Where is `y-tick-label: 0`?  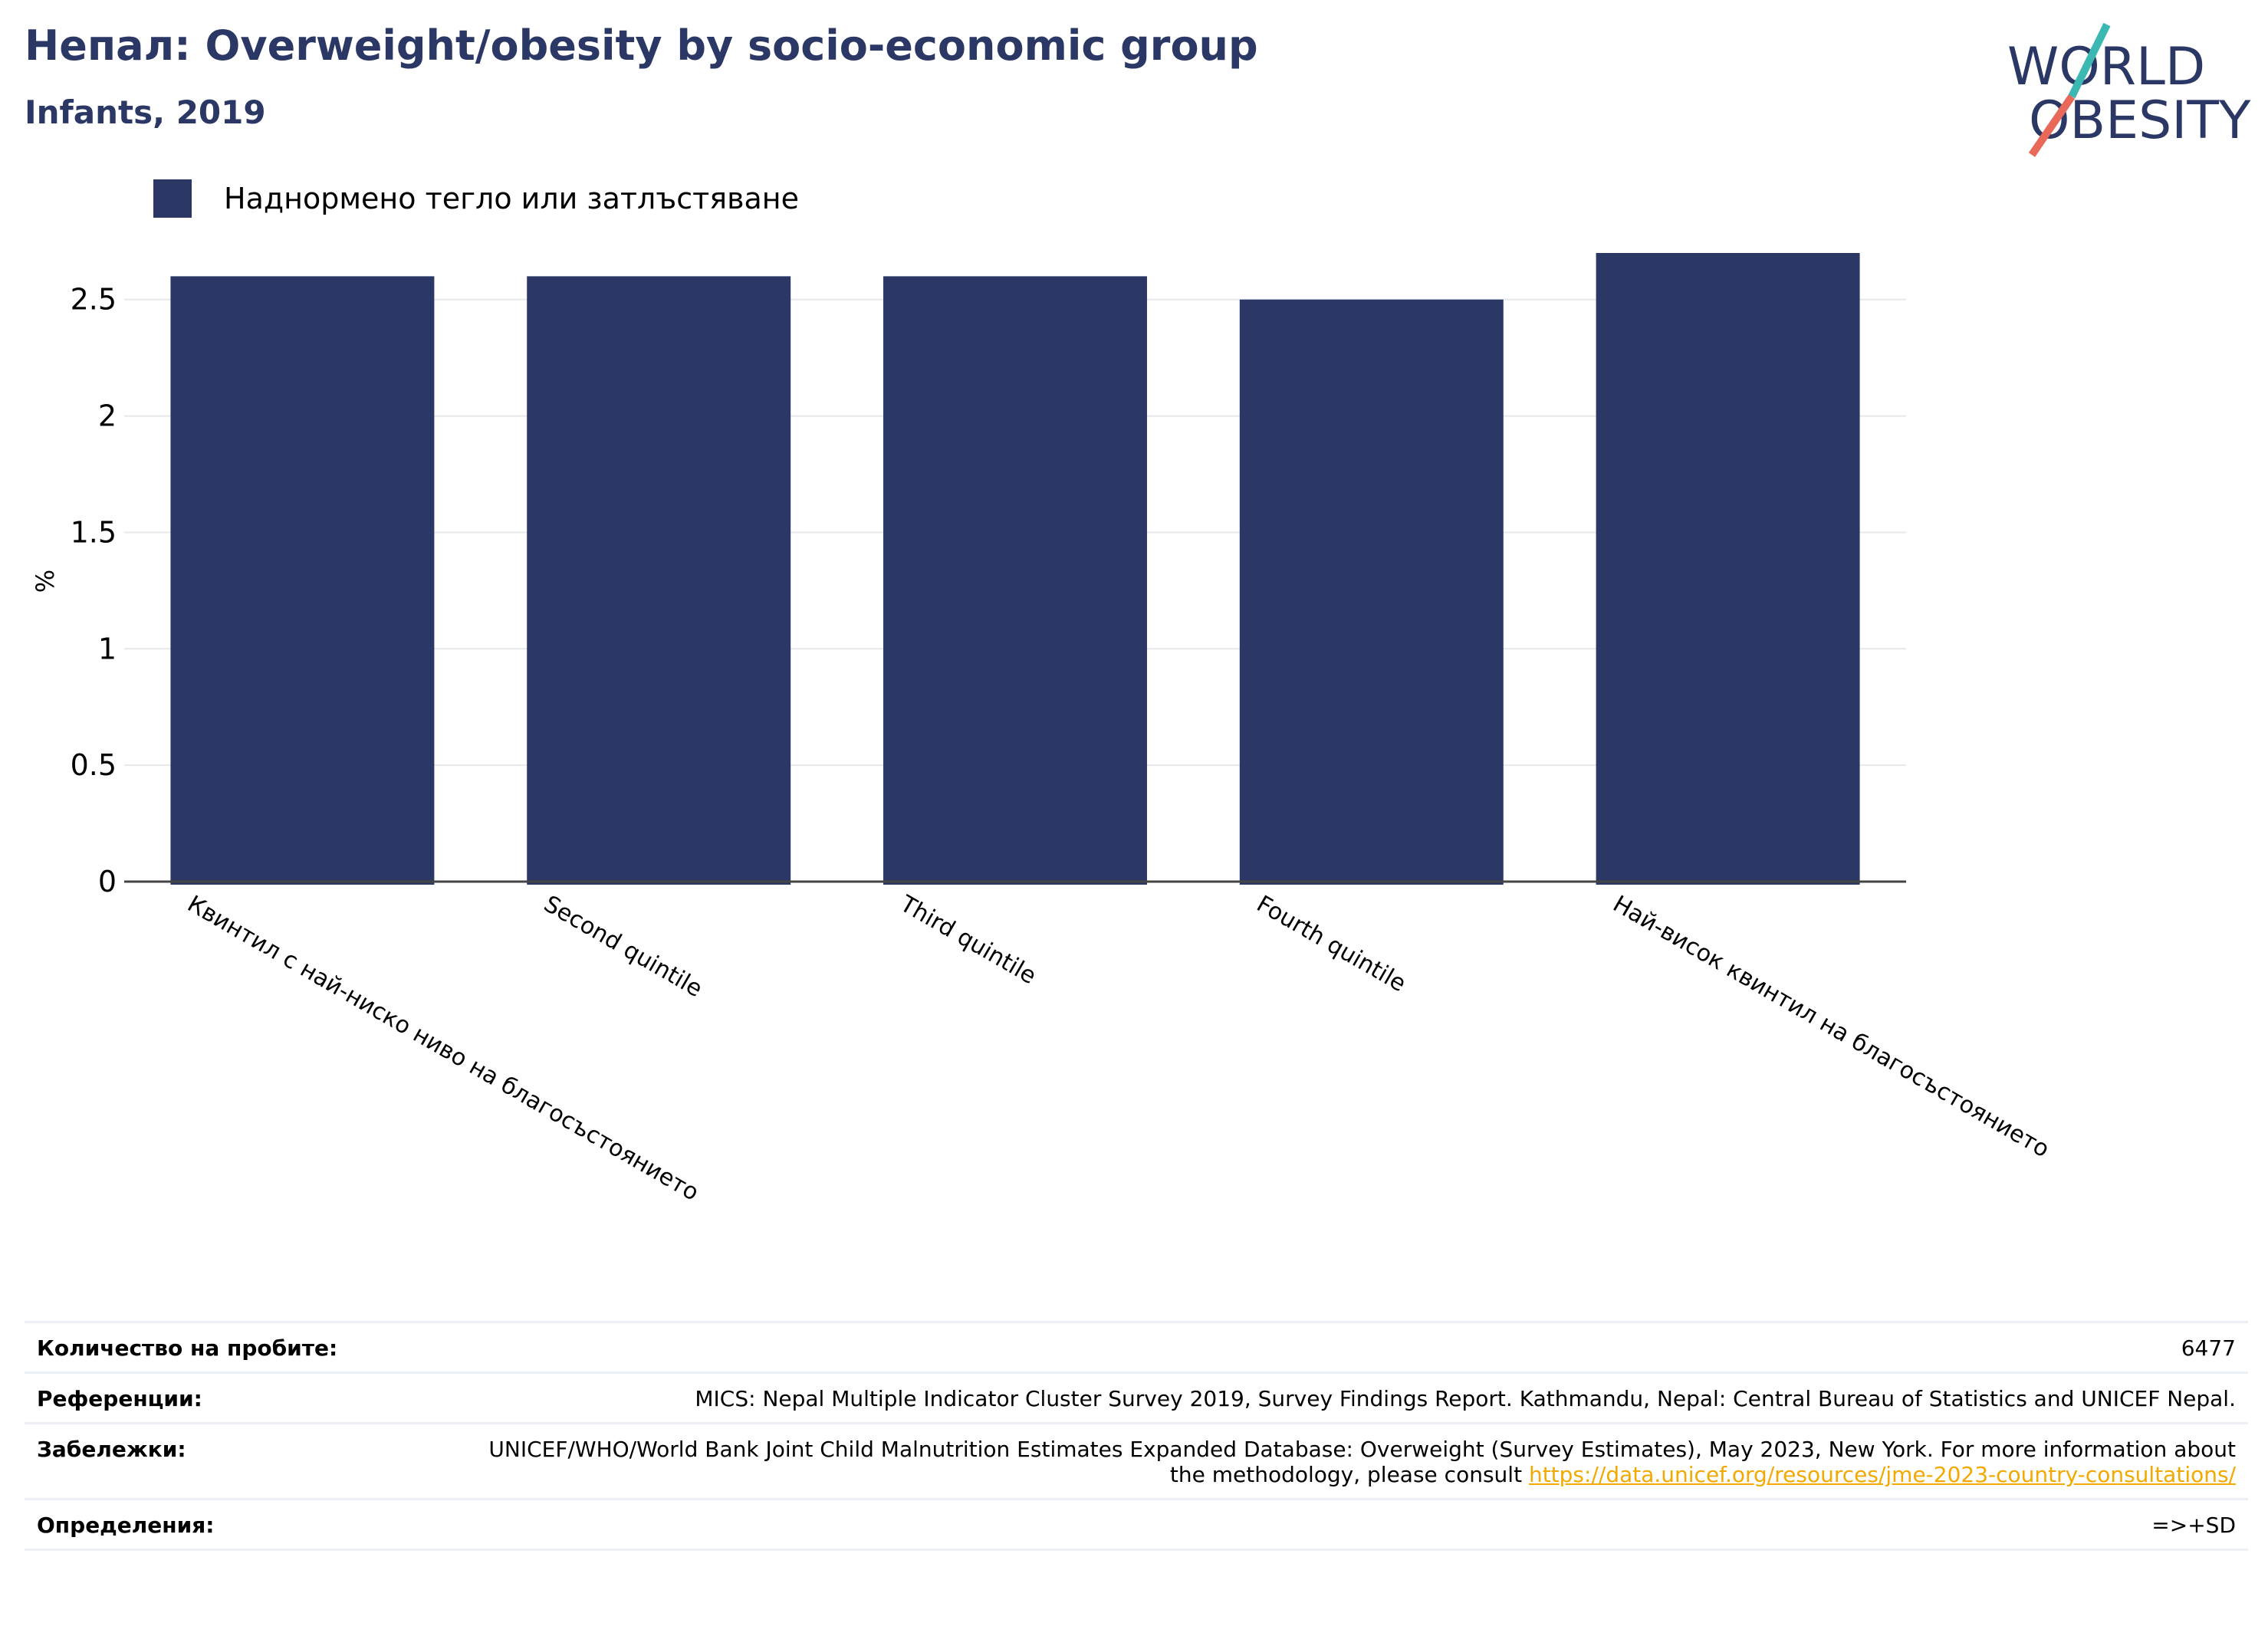 y-tick-label: 0 is located at coordinates (107, 881).